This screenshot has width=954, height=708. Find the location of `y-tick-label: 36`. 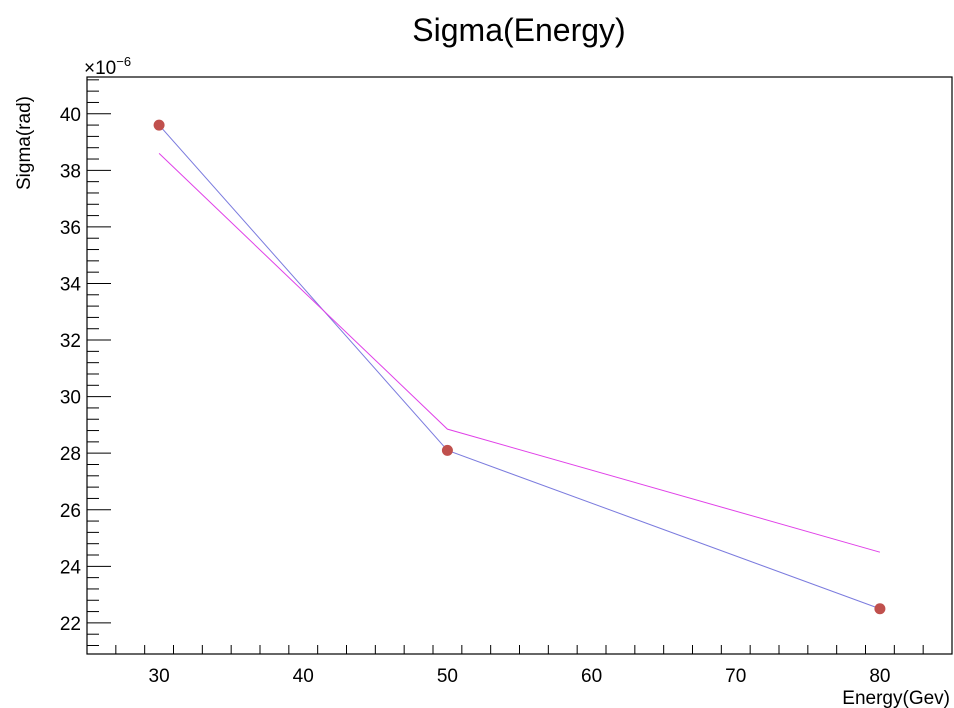

y-tick-label: 36 is located at coordinates (70, 228).